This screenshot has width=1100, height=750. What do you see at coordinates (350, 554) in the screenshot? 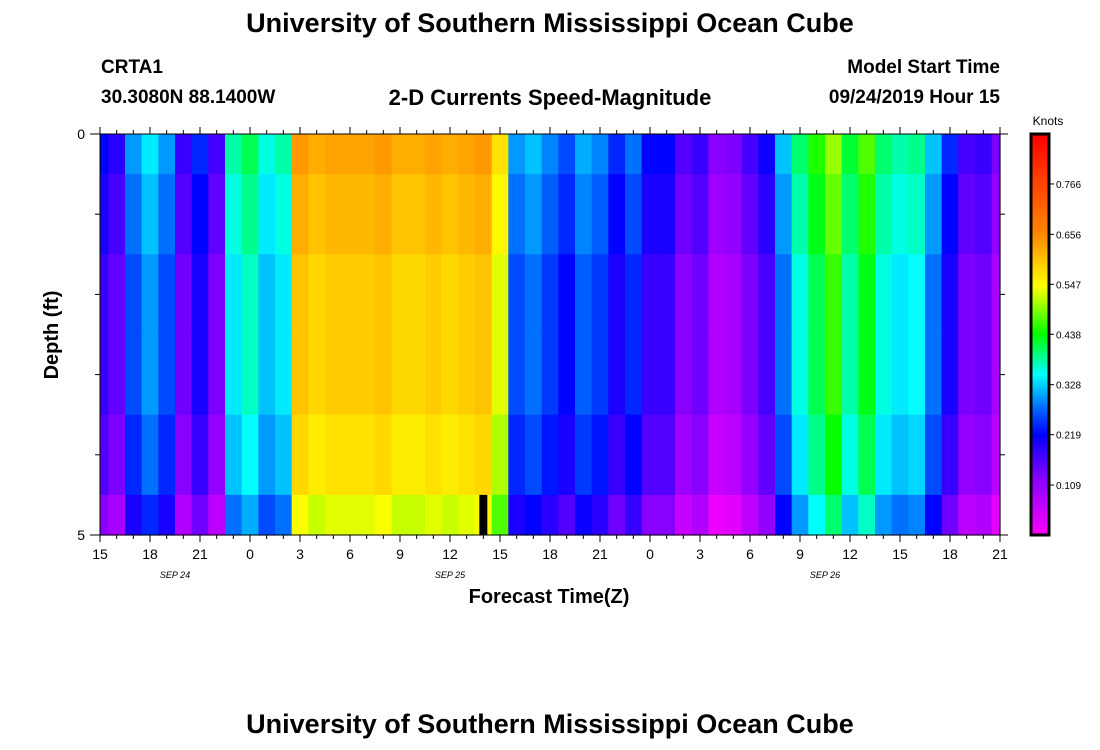
I see `x-tick-label: 6` at bounding box center [350, 554].